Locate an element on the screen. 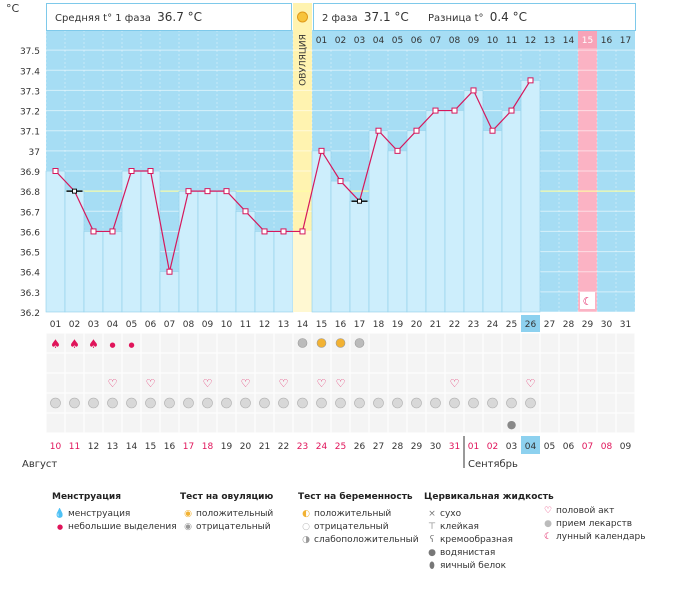 Image resolution: width=675 pixels, height=597 pixels. phase2-day-number: 07 is located at coordinates (435, 41).